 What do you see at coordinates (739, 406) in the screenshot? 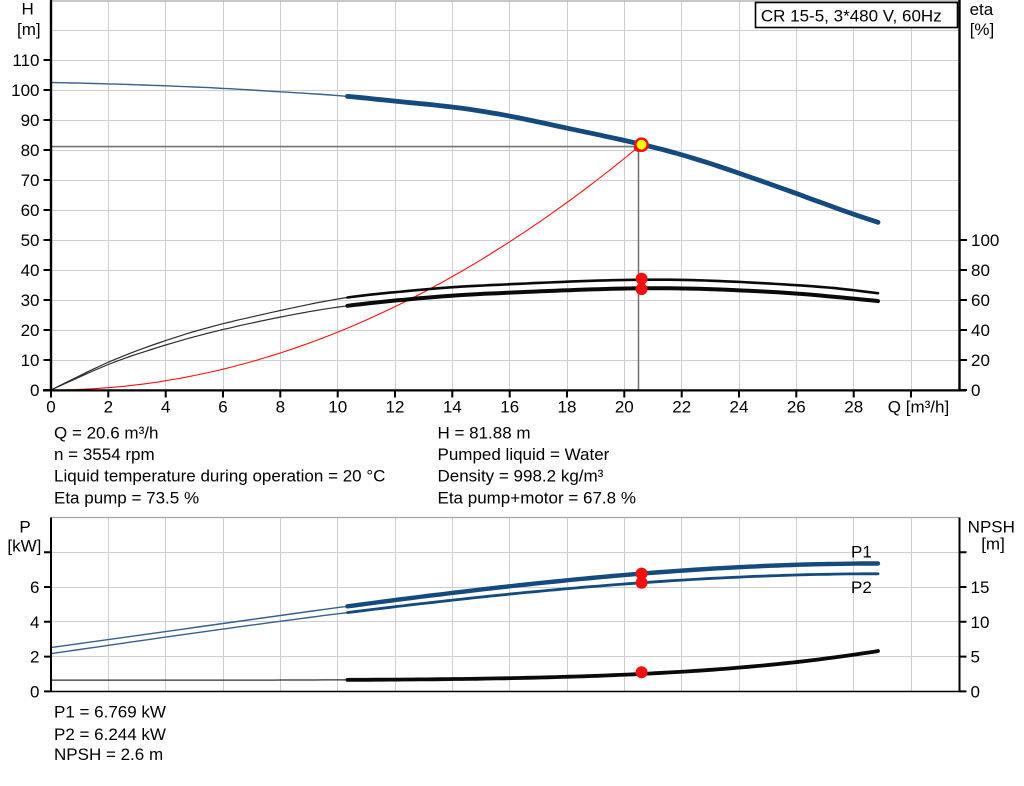
I see `svg-text: 24` at bounding box center [739, 406].